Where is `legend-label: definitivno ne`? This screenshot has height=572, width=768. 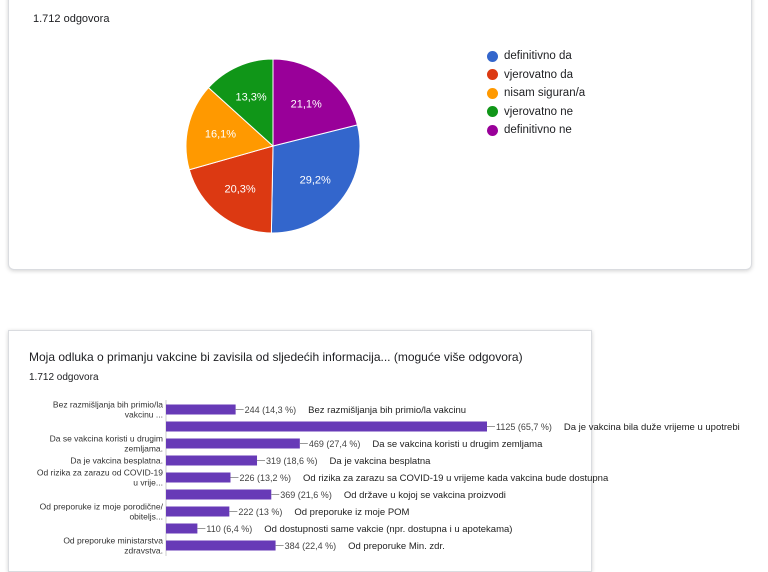 legend-label: definitivno ne is located at coordinates (538, 130).